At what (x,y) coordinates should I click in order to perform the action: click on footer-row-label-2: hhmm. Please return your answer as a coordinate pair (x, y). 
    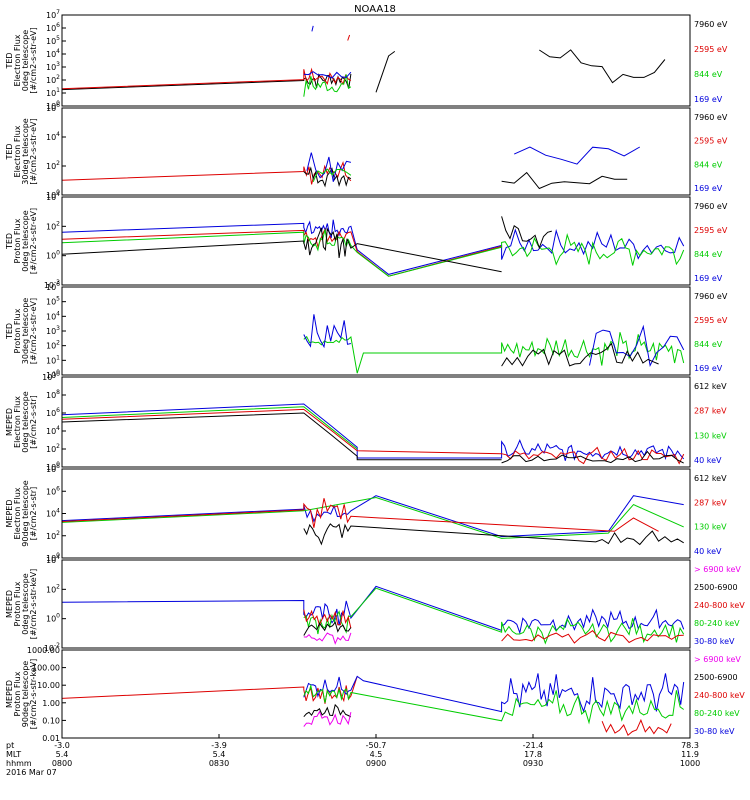
    Looking at the image, I should click on (19, 763).